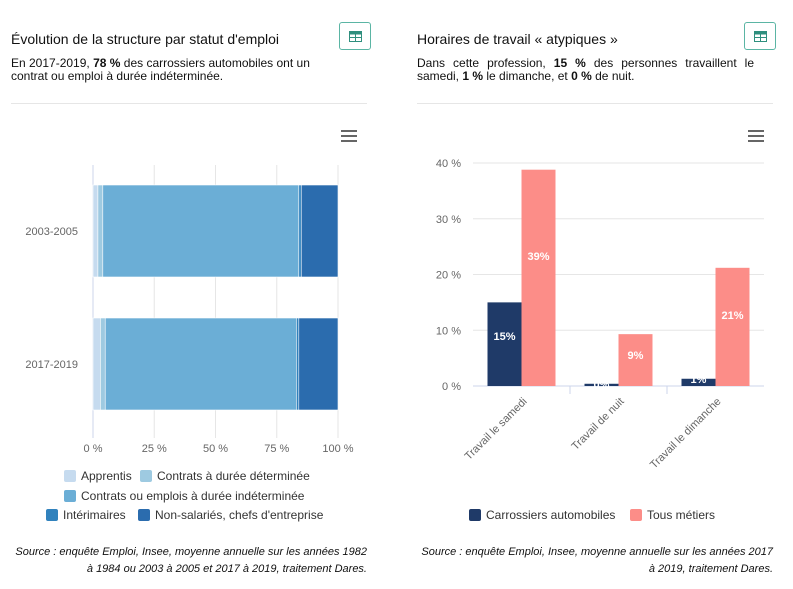  I want to click on data-label: 0%, so click(602, 385).